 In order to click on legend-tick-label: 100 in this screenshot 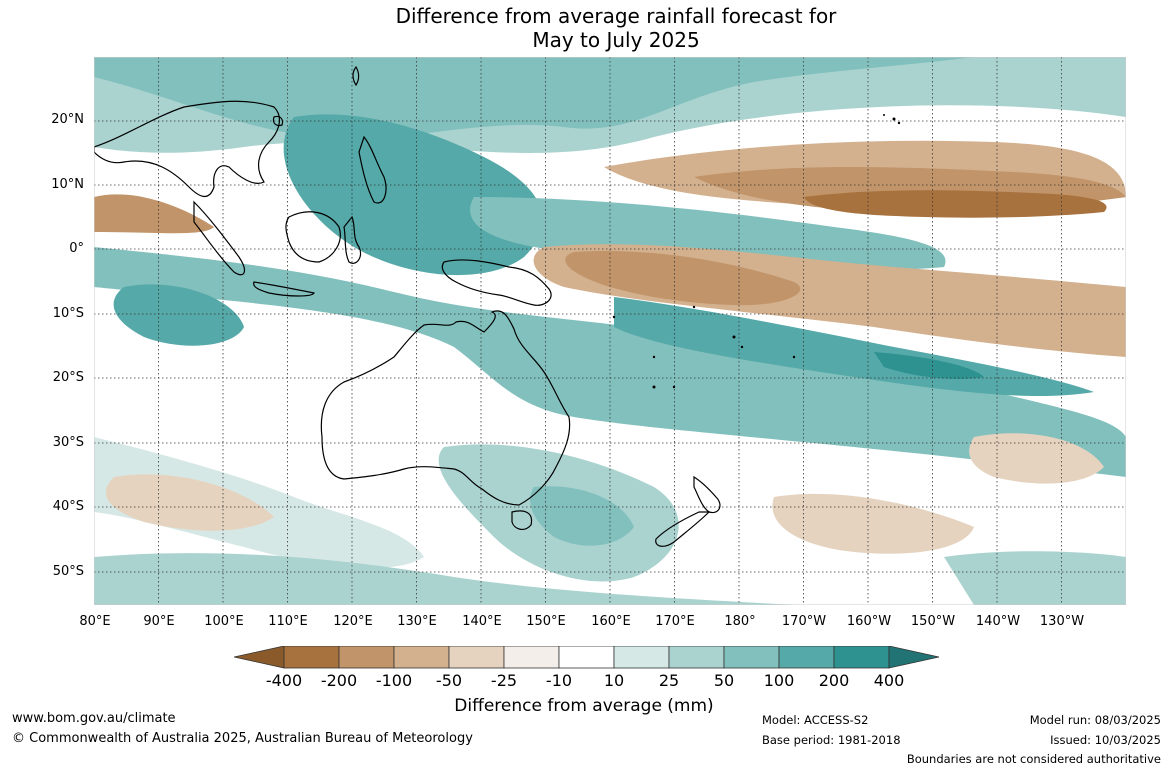, I will do `click(779, 680)`.